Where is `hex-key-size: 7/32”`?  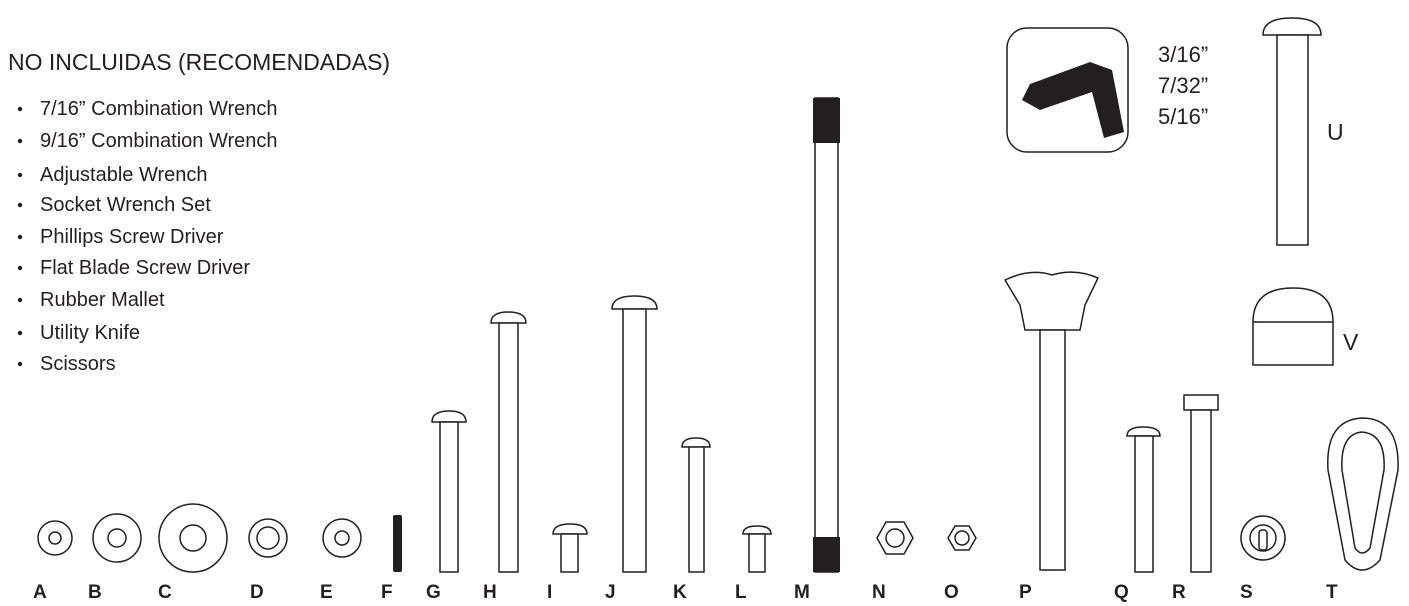 hex-key-size: 7/32” is located at coordinates (1183, 85).